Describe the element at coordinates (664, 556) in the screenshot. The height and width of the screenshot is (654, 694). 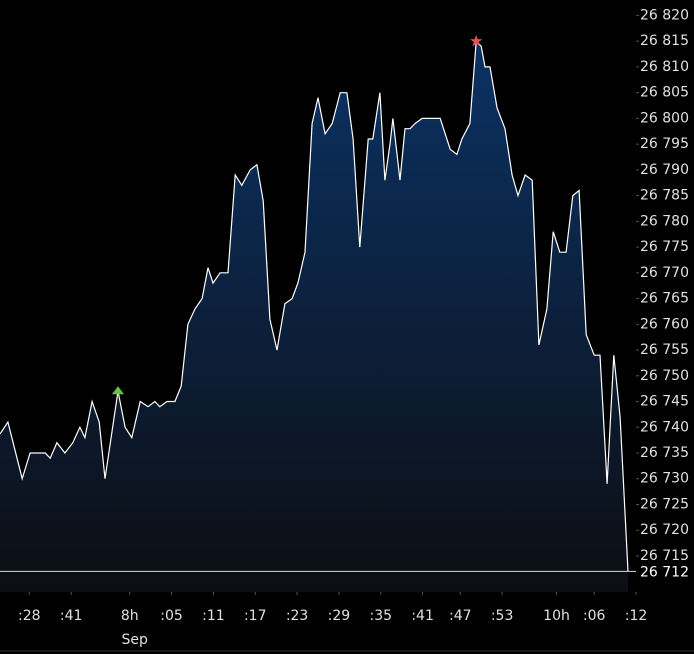
I see `y-tick-label: 26 715` at that location.